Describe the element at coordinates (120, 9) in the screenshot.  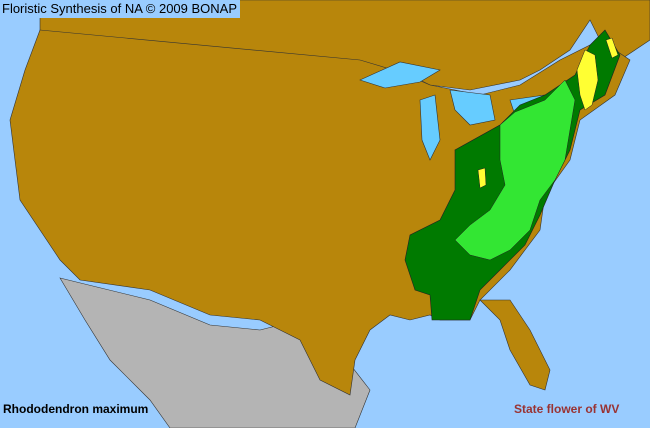
I see `map-title: Floristic Synthesis of NA © 2009 BONAP` at that location.